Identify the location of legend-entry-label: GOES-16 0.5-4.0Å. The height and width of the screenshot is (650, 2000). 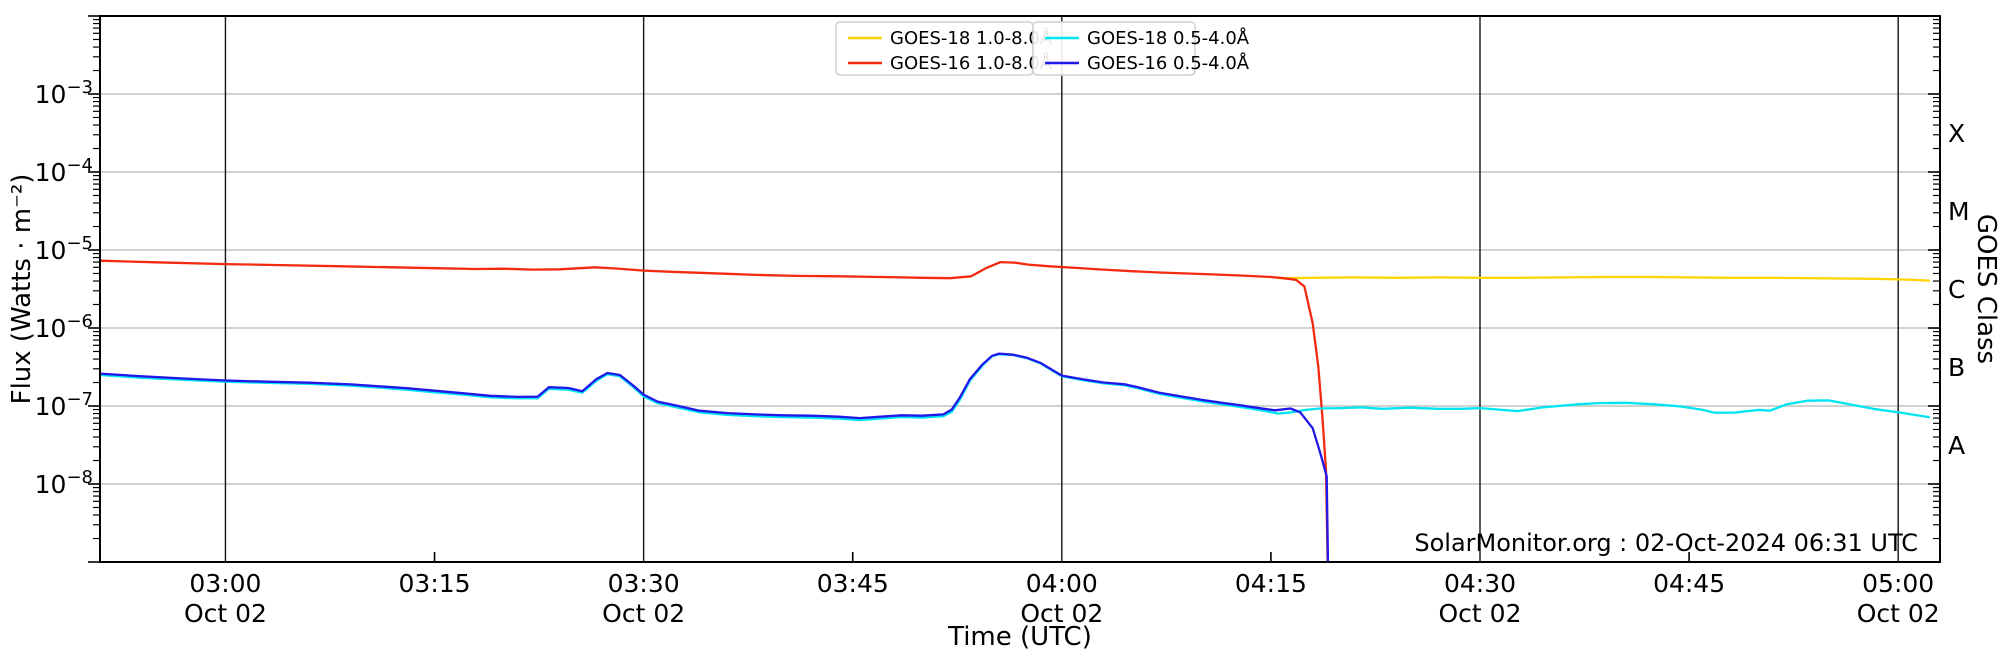
(1168, 63).